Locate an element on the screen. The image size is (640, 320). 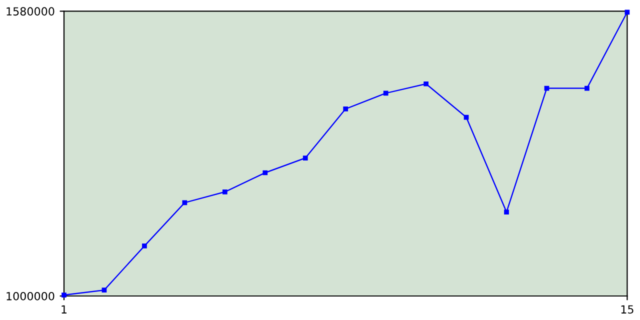
y-tick-label: 1000000 is located at coordinates (30, 296).